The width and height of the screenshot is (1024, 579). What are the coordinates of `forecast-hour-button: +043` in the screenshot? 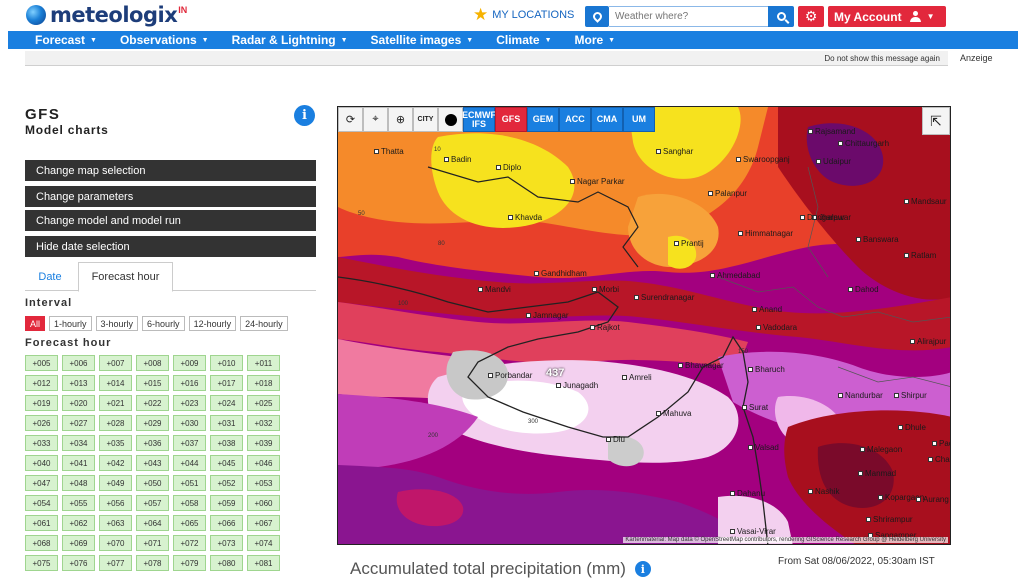 It's located at (152, 463).